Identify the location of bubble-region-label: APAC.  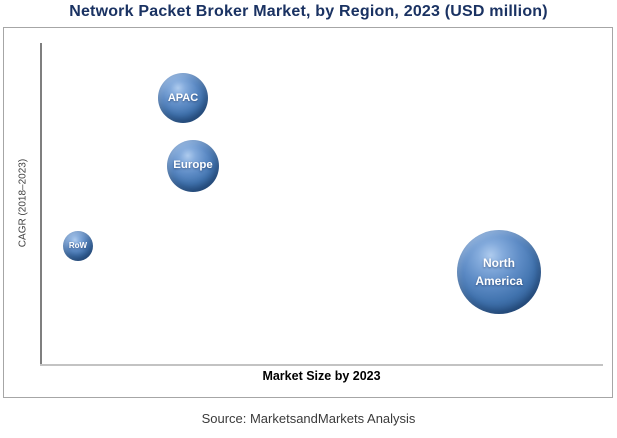
(183, 97).